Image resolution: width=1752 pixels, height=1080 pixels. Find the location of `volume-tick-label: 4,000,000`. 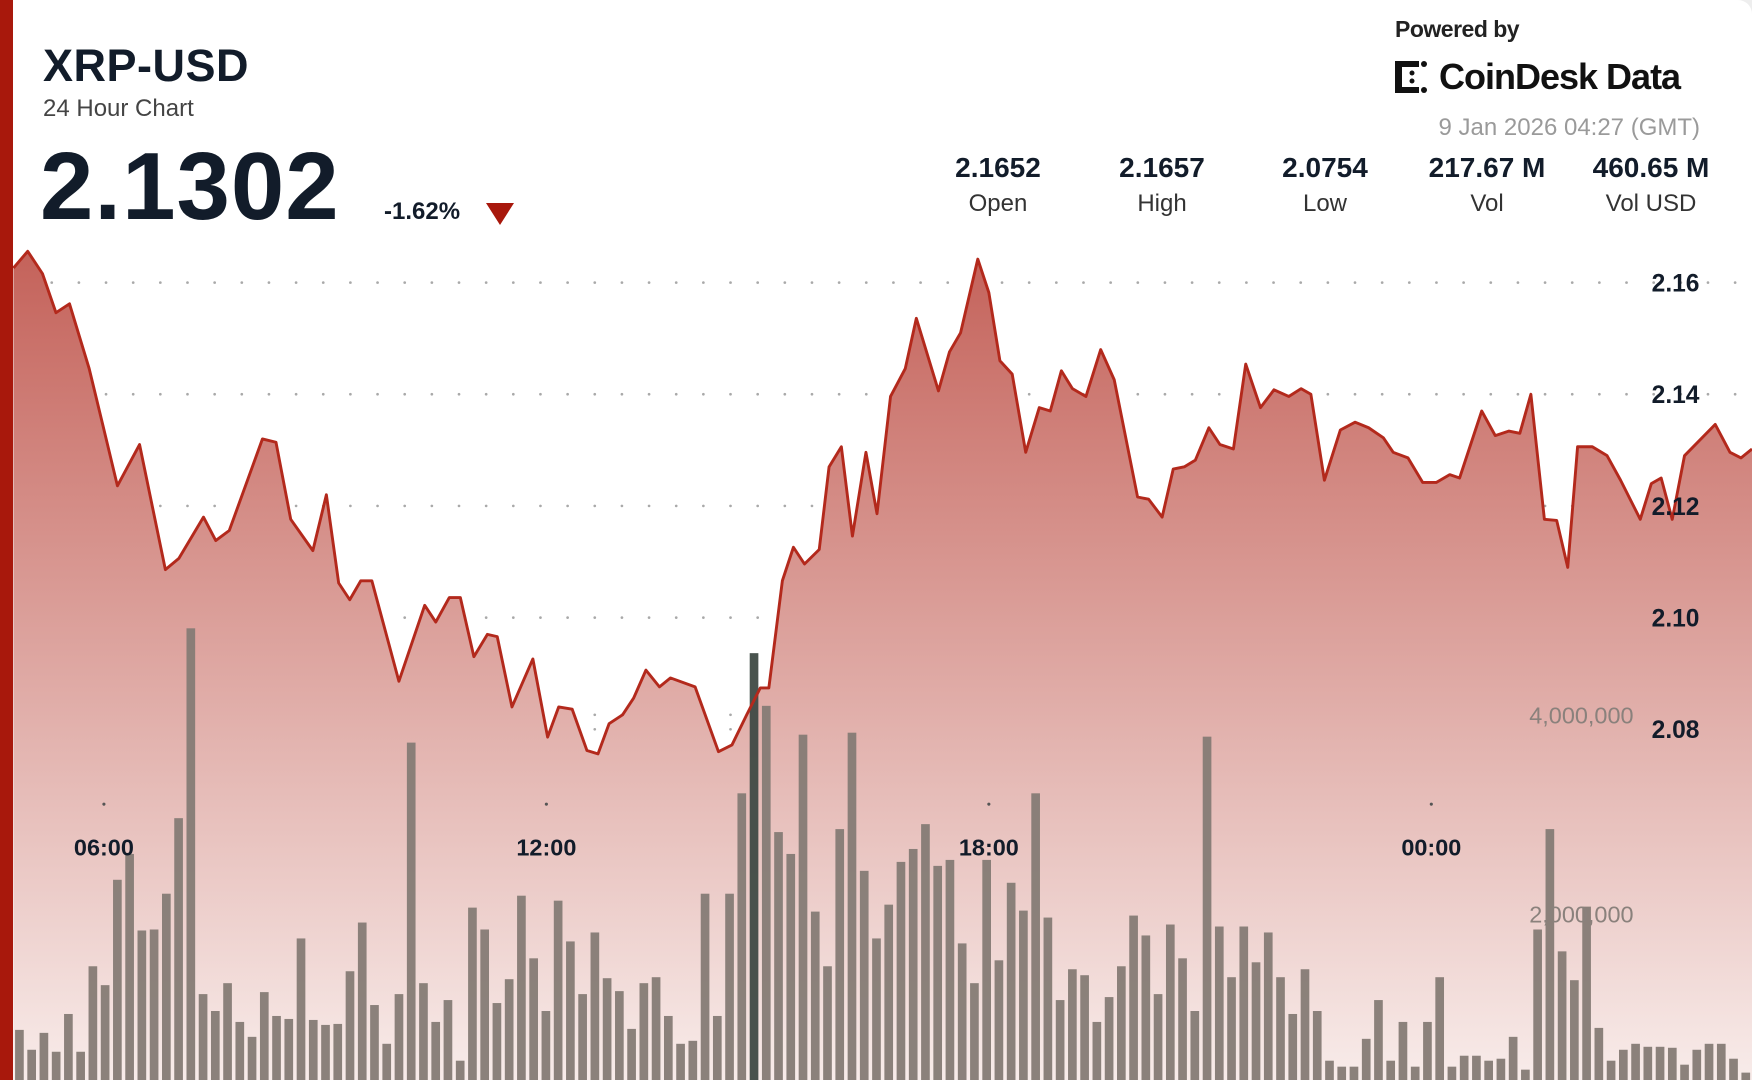

volume-tick-label: 4,000,000 is located at coordinates (1581, 716).